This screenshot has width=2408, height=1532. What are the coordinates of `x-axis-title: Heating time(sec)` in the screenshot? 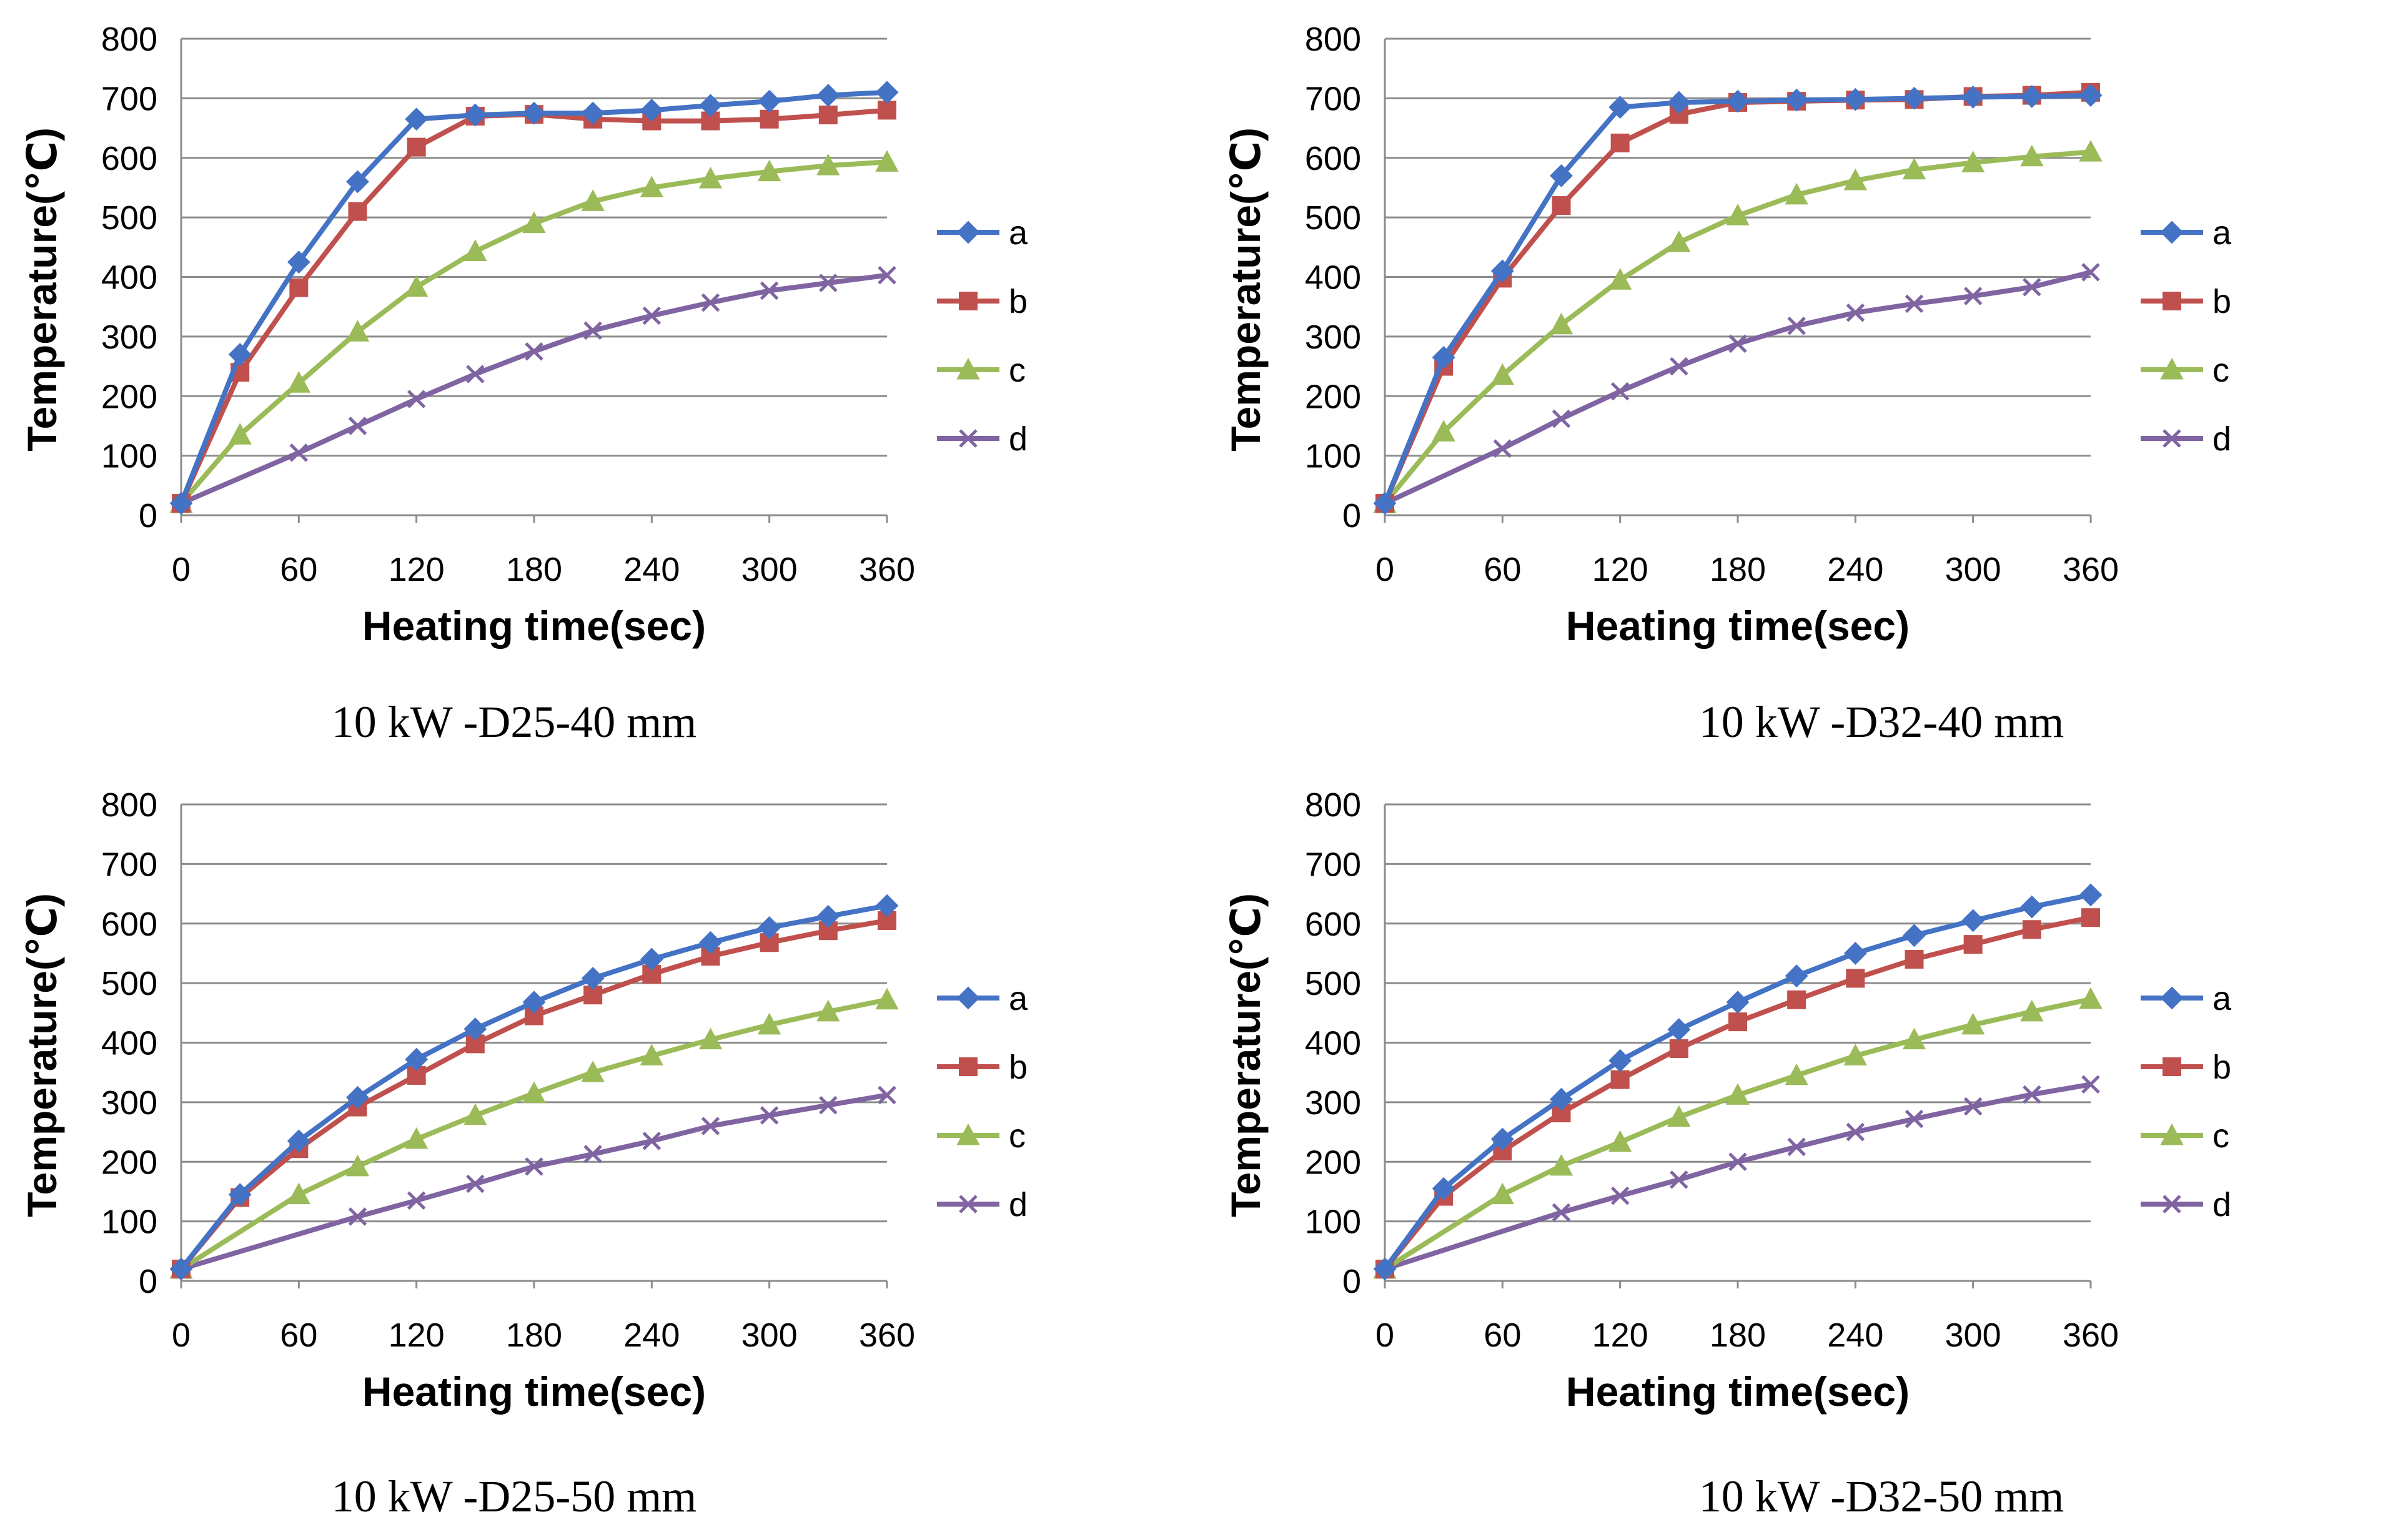 It's located at (1738, 1391).